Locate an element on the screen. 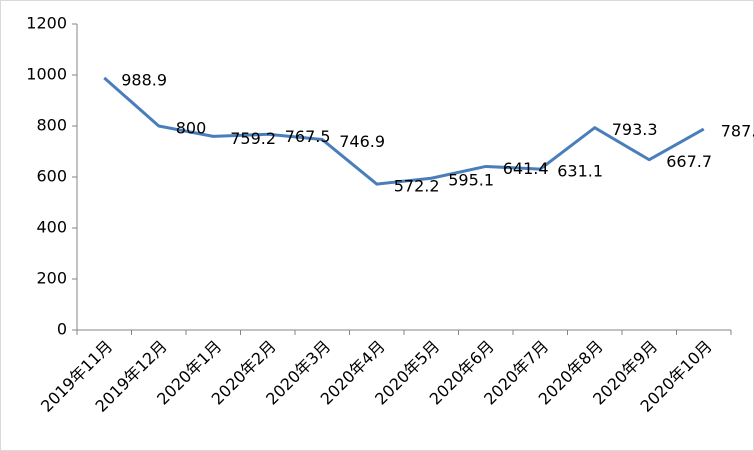 The image size is (754, 451). data-label: 667.7 is located at coordinates (689, 161).